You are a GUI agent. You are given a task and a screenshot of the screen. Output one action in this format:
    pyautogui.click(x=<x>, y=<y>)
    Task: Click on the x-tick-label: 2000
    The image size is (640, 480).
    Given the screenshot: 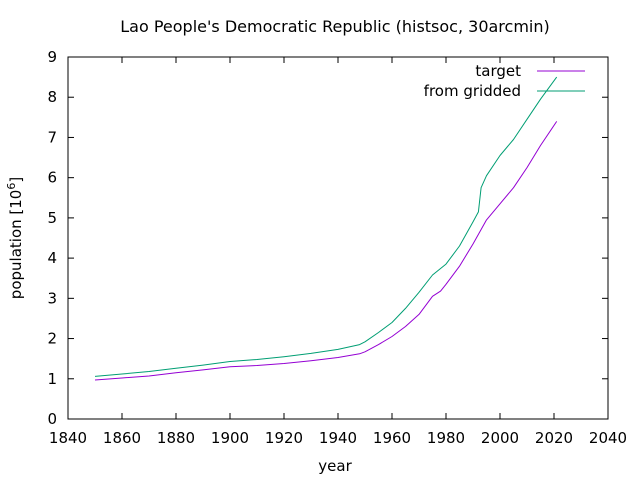 What is the action you would take?
    pyautogui.click(x=500, y=438)
    